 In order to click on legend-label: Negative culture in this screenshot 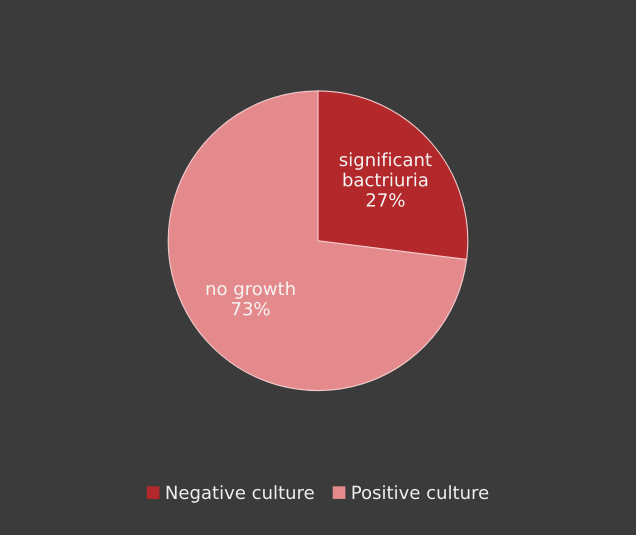, I will do `click(240, 494)`.